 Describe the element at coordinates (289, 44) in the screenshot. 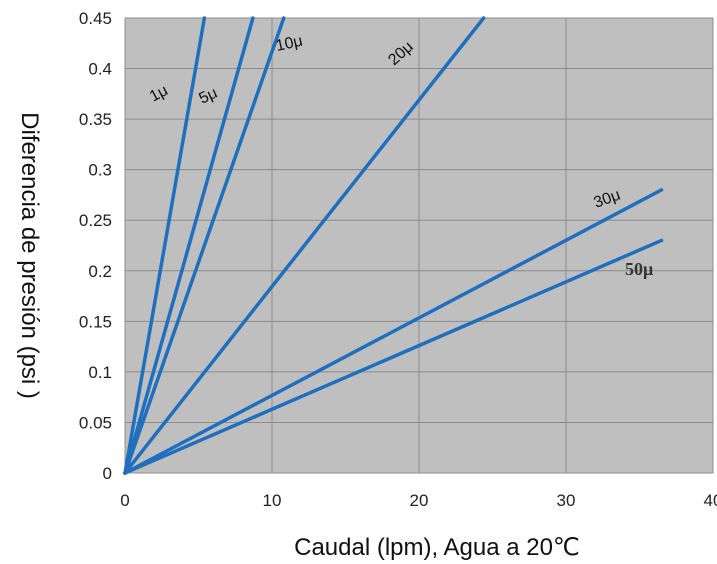

I see `series-label-2: 10μ` at that location.